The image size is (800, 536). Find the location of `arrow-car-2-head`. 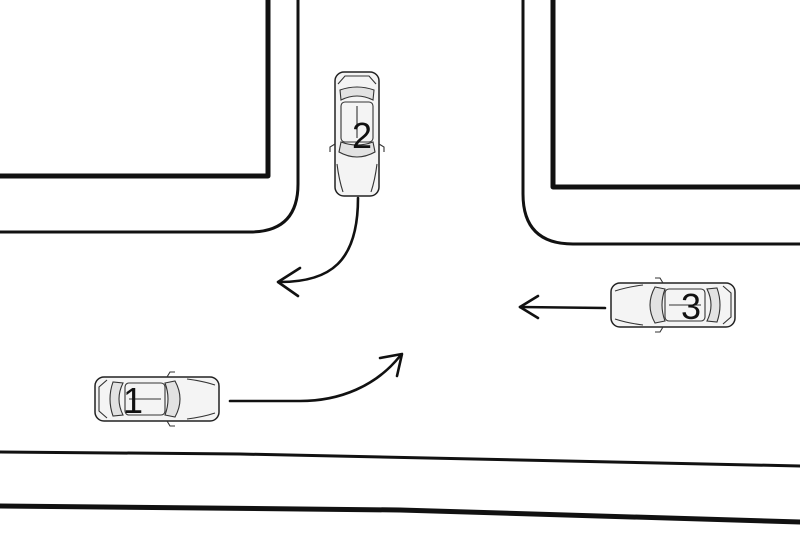

arrow-car-2-head is located at coordinates (289, 282).